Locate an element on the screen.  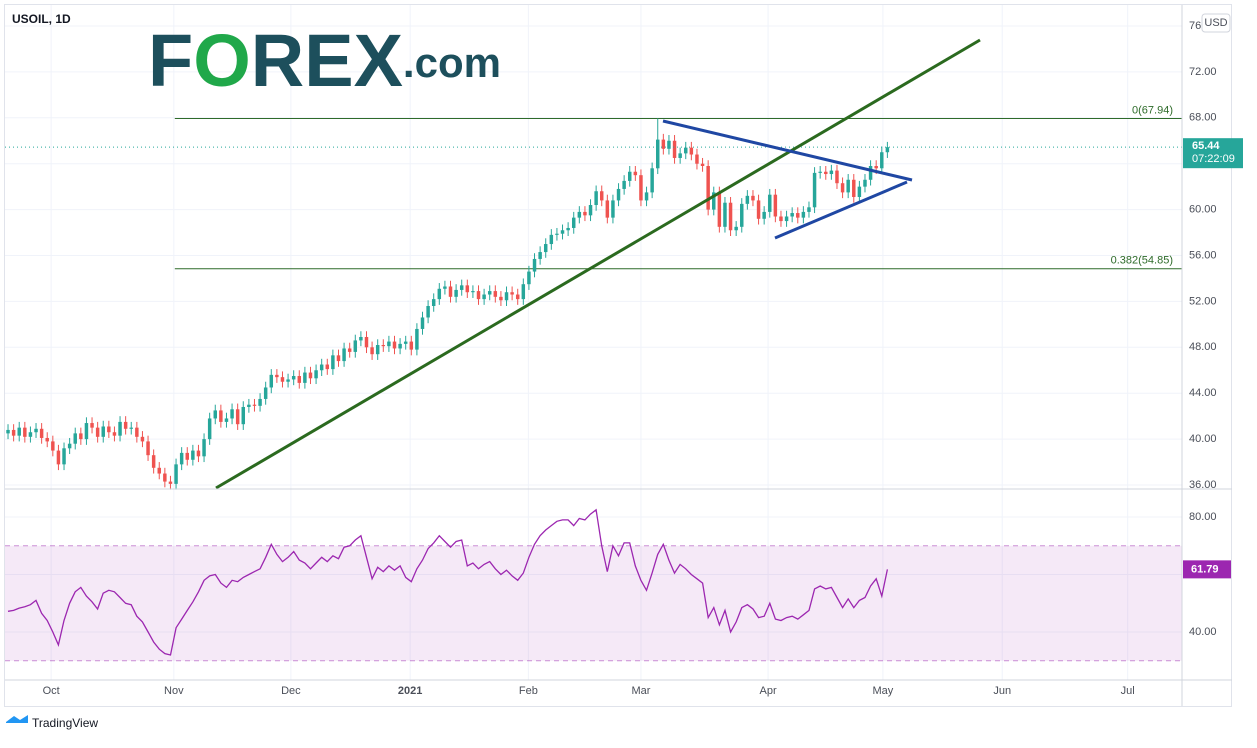
rsi-band is located at coordinates (593, 603).